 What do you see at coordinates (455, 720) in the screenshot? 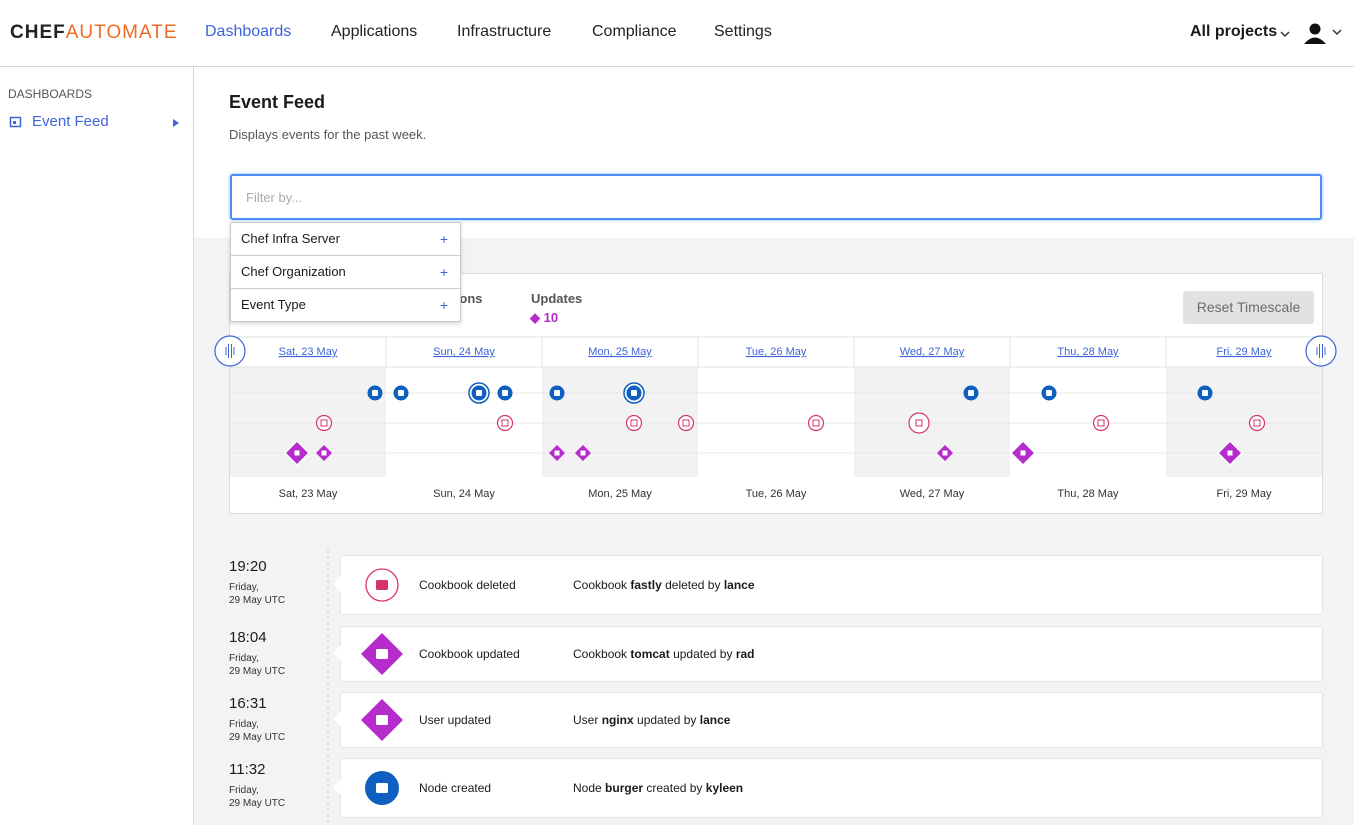
I see `event-type: User updated` at bounding box center [455, 720].